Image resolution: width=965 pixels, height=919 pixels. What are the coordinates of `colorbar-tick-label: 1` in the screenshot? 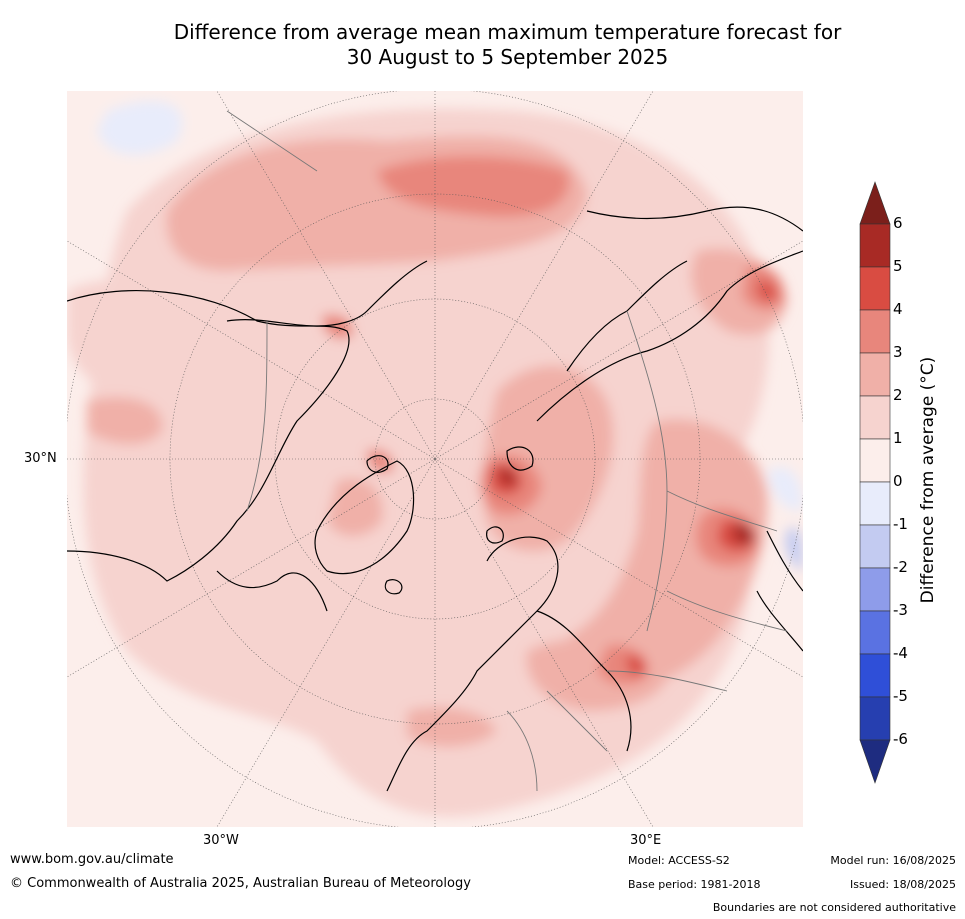 It's located at (898, 438).